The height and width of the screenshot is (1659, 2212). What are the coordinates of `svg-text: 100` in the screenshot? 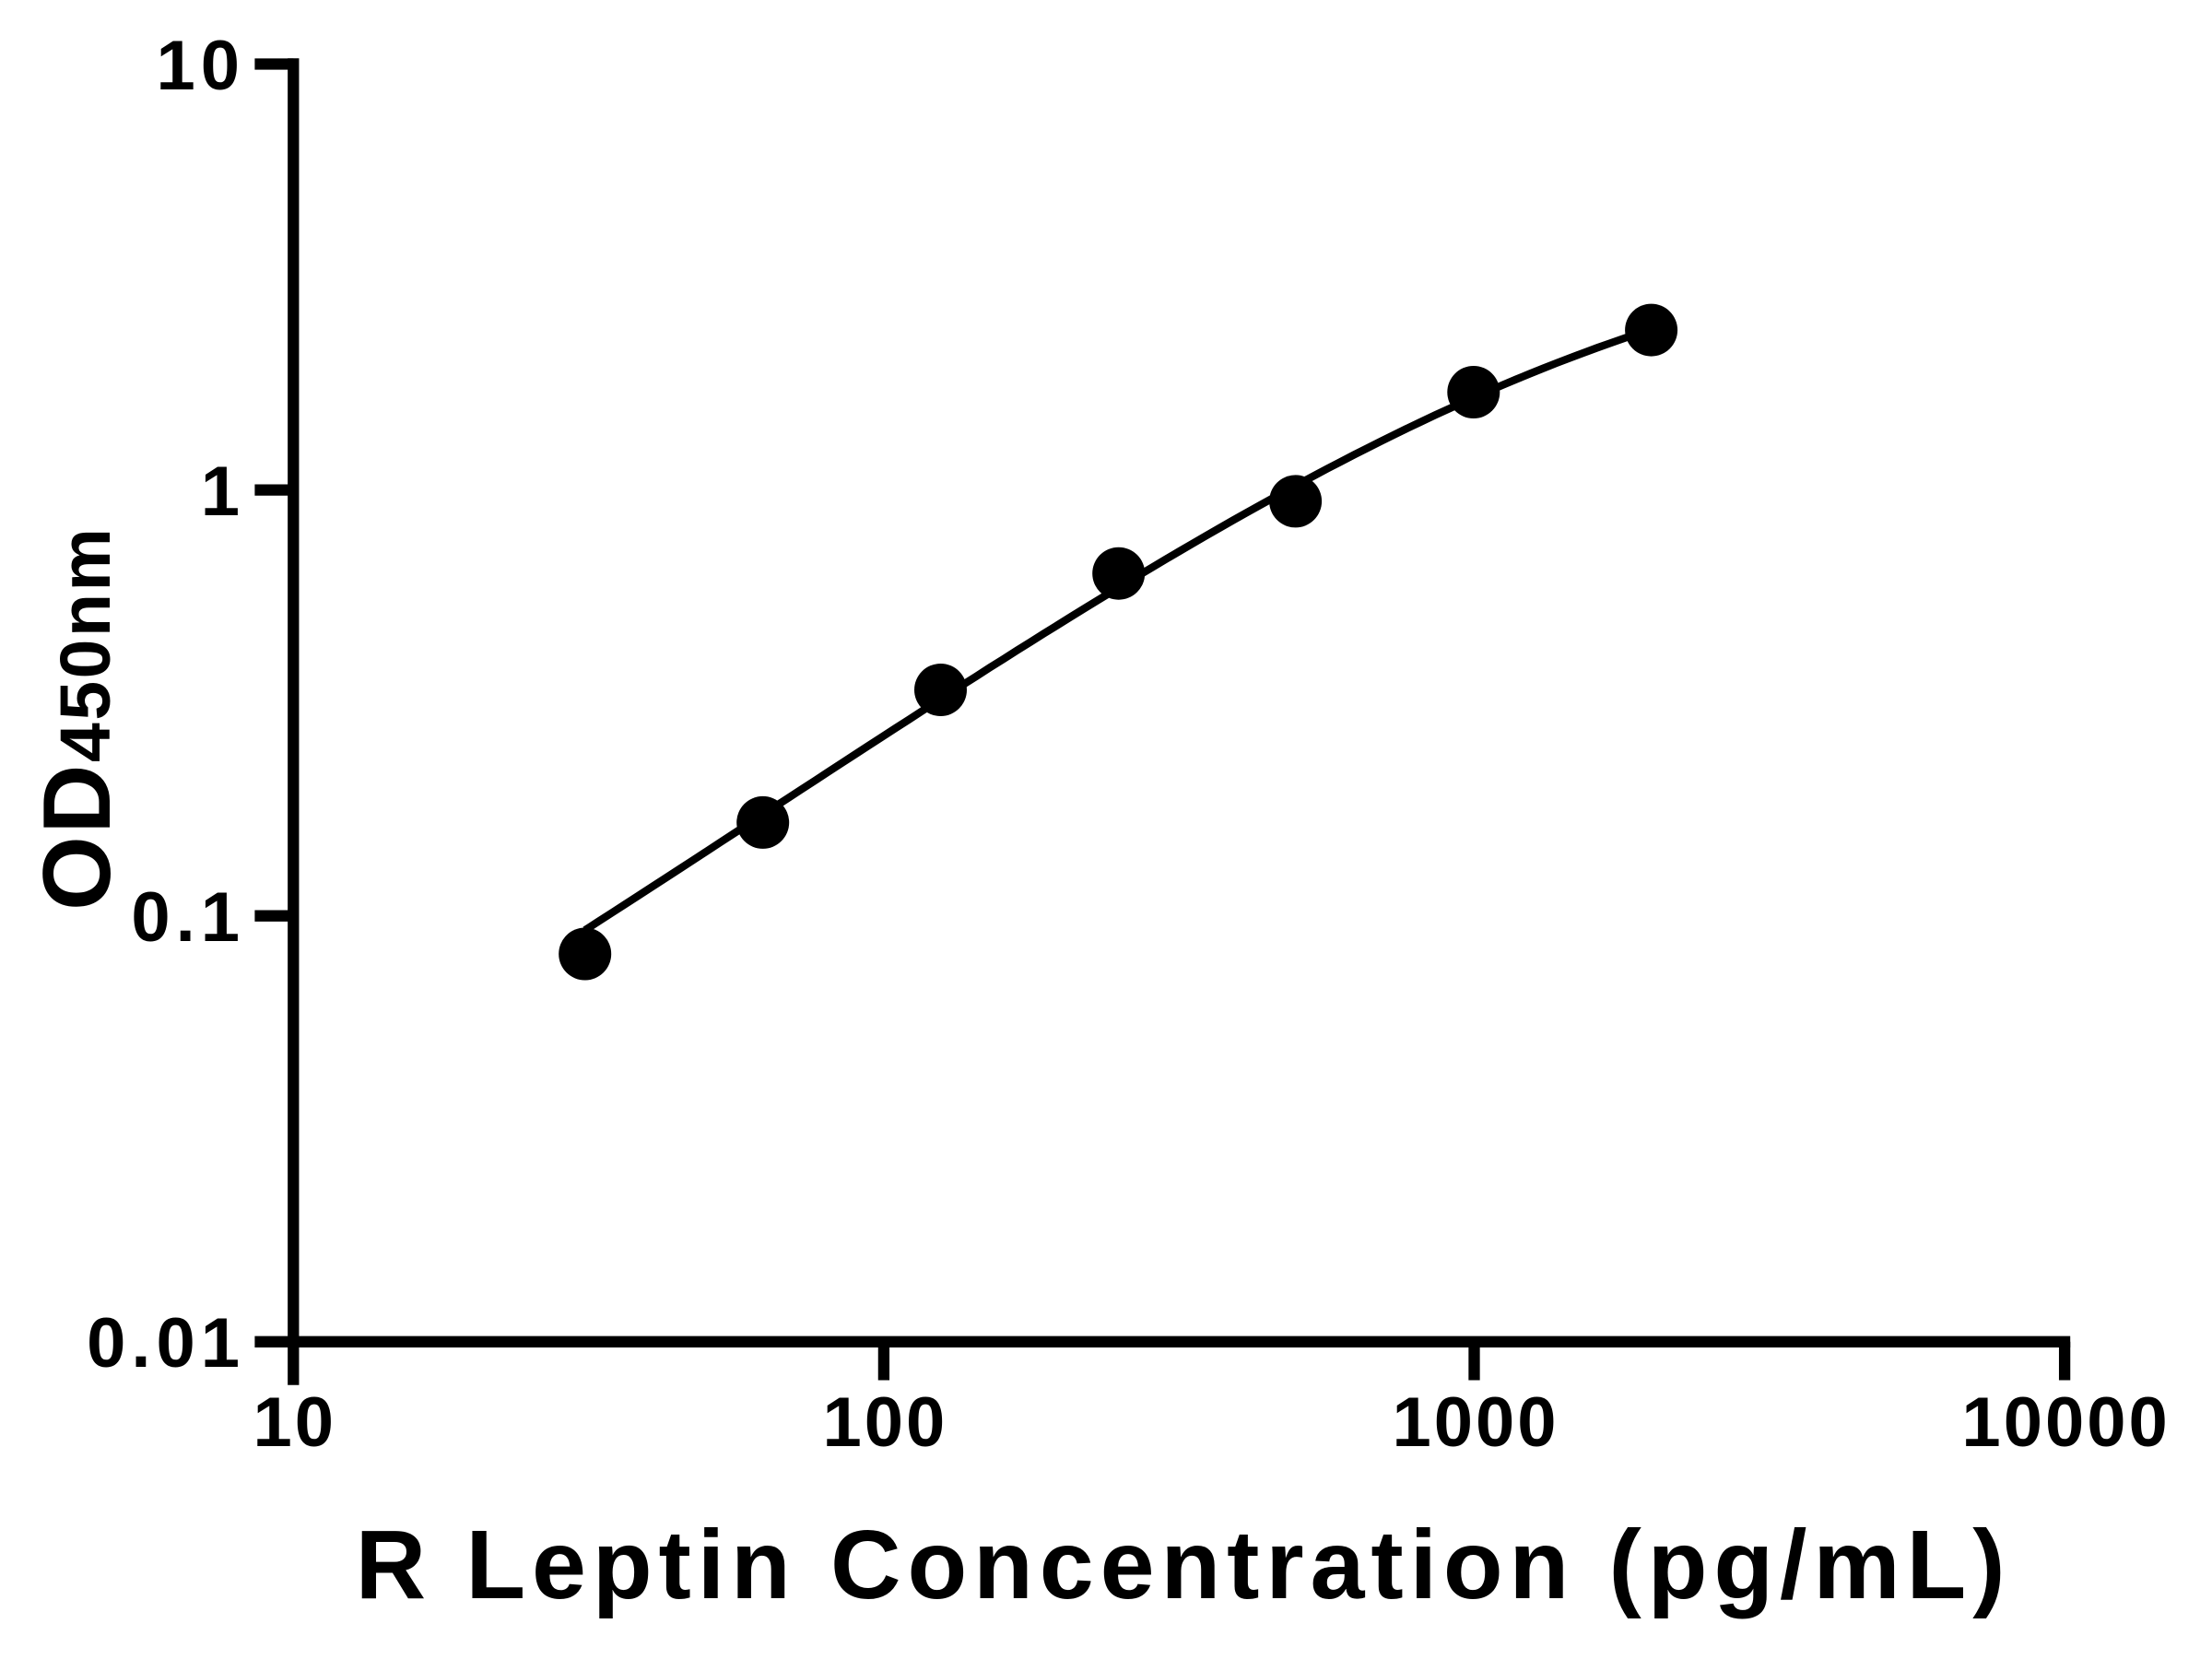 It's located at (884, 1422).